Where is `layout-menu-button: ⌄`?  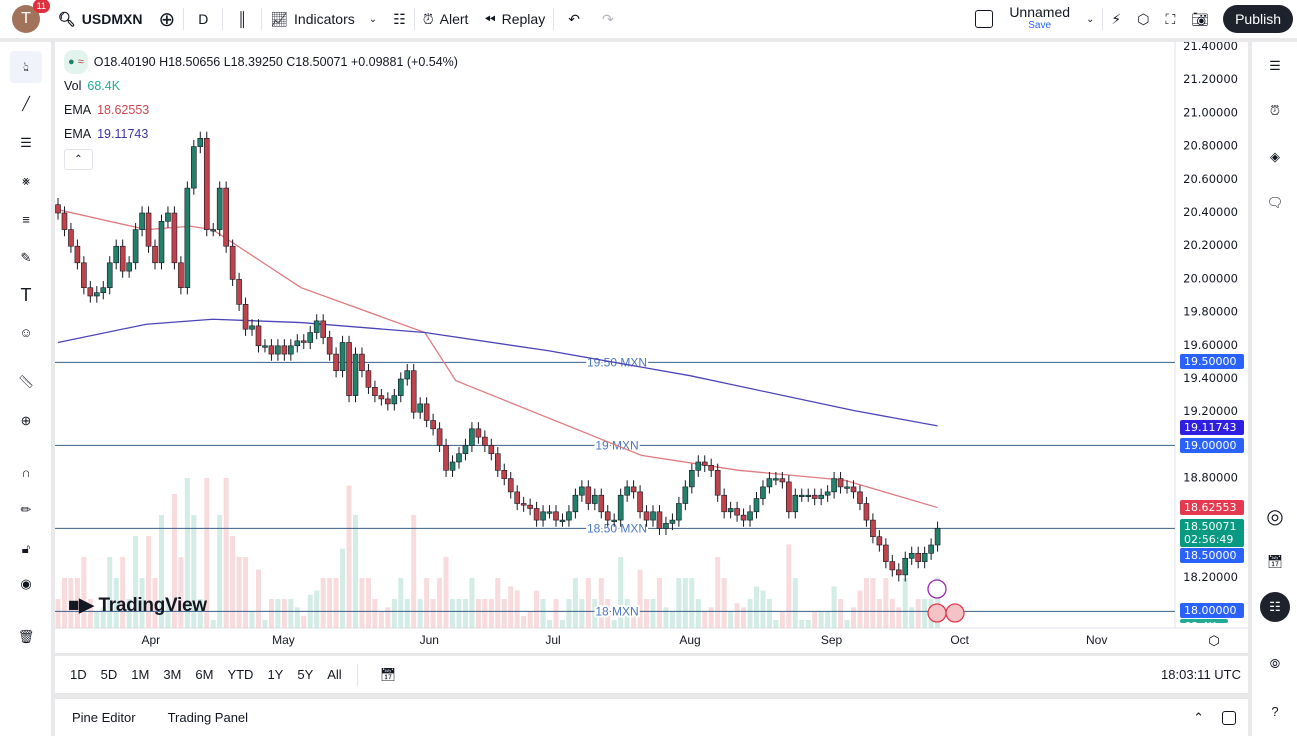 layout-menu-button: ⌄ is located at coordinates (1090, 19).